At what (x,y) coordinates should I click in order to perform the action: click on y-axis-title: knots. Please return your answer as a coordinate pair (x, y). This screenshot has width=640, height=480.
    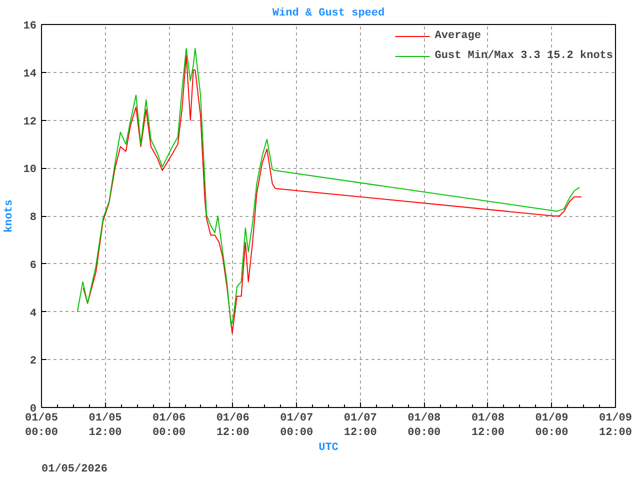
    Looking at the image, I should click on (9, 216).